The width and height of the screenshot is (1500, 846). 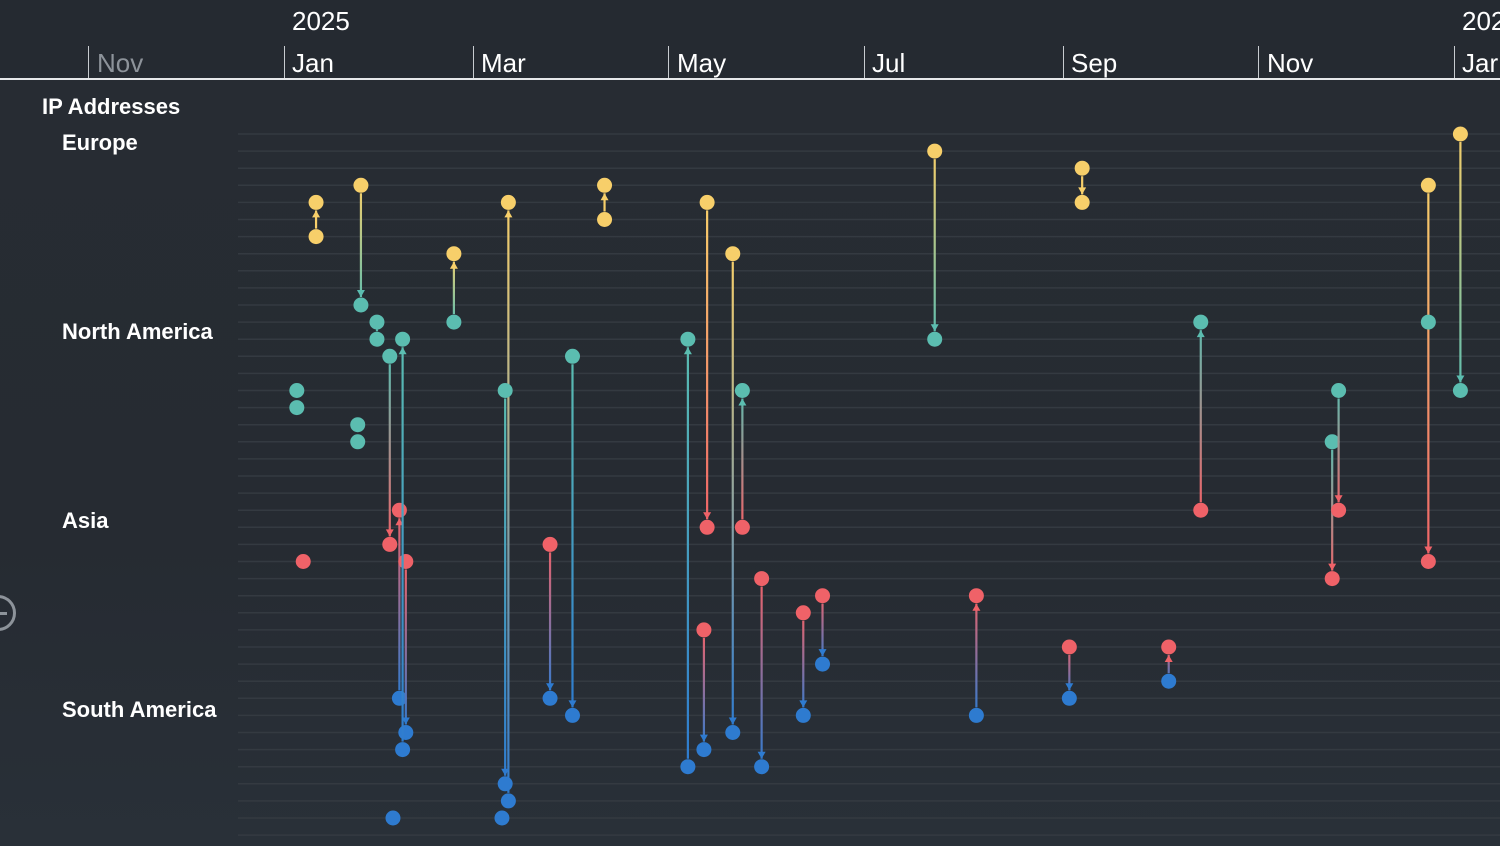 I want to click on sidebar-title: IP Addresses, so click(x=111, y=106).